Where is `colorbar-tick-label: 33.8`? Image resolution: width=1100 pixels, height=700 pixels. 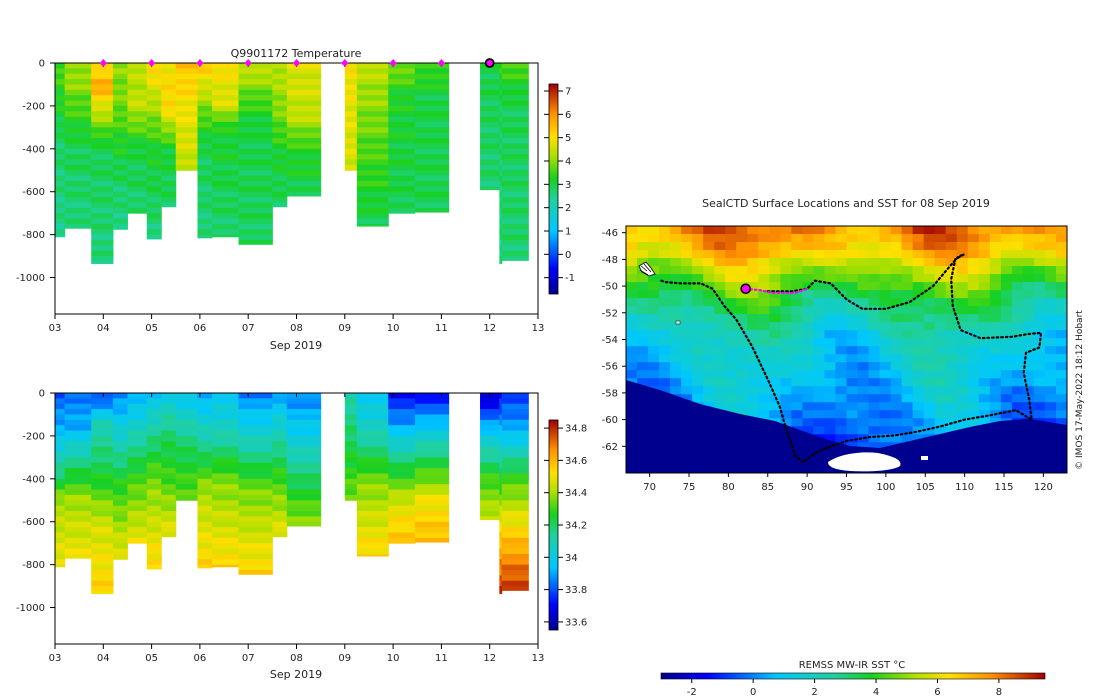
colorbar-tick-label: 33.8 is located at coordinates (576, 590).